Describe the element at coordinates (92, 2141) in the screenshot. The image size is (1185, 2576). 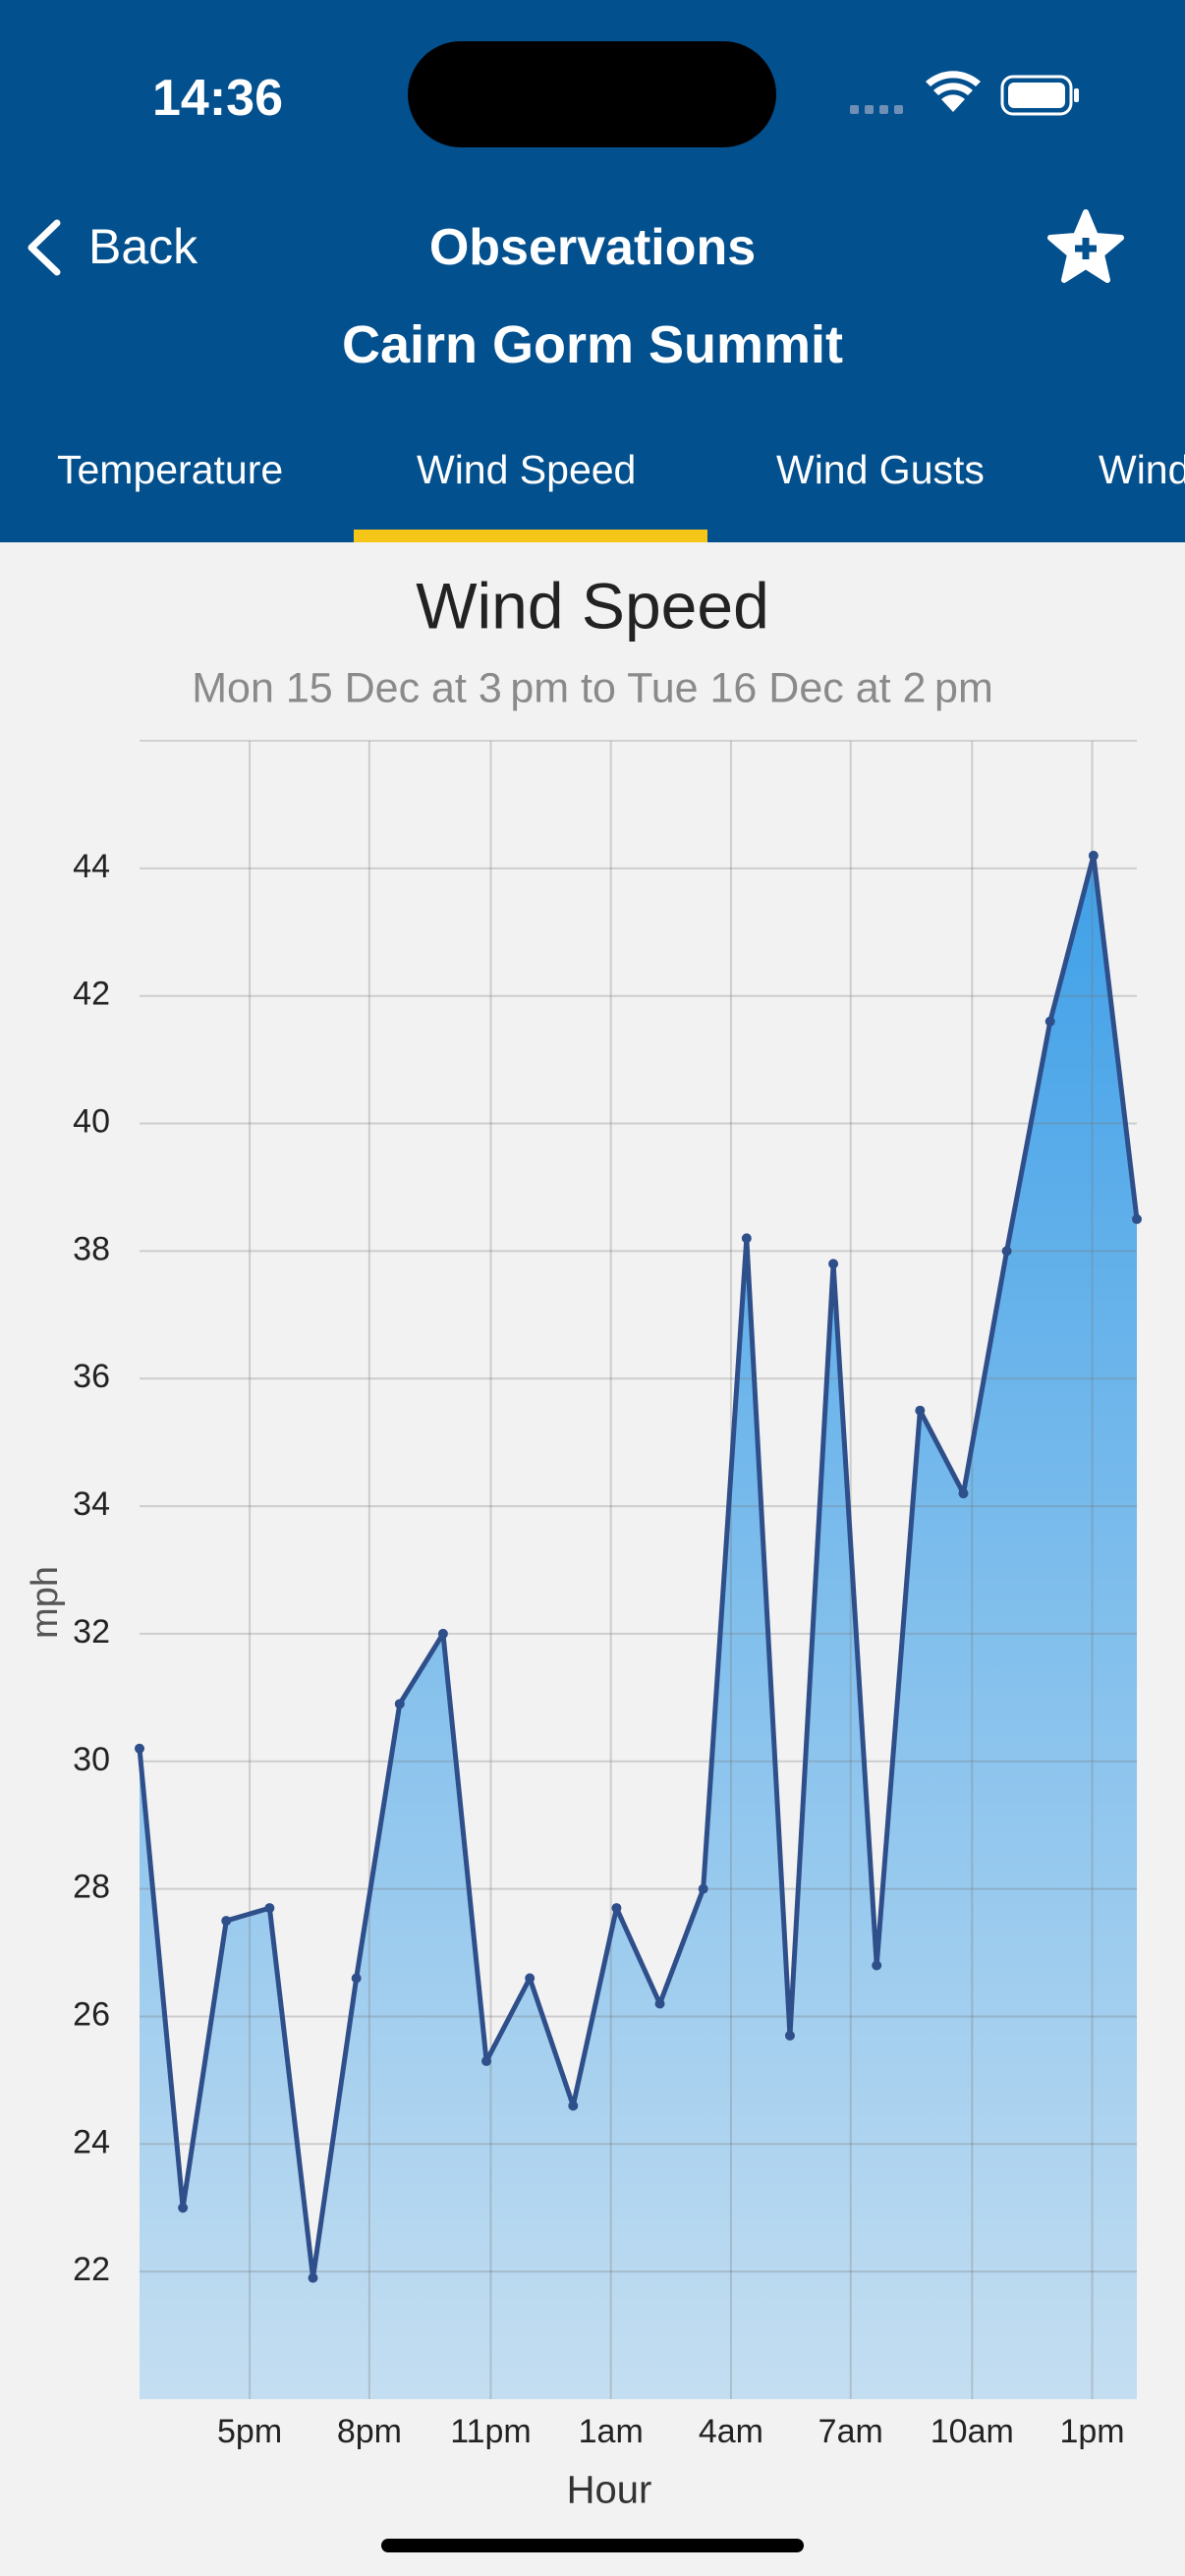
I see `y-tick-label: 24` at that location.